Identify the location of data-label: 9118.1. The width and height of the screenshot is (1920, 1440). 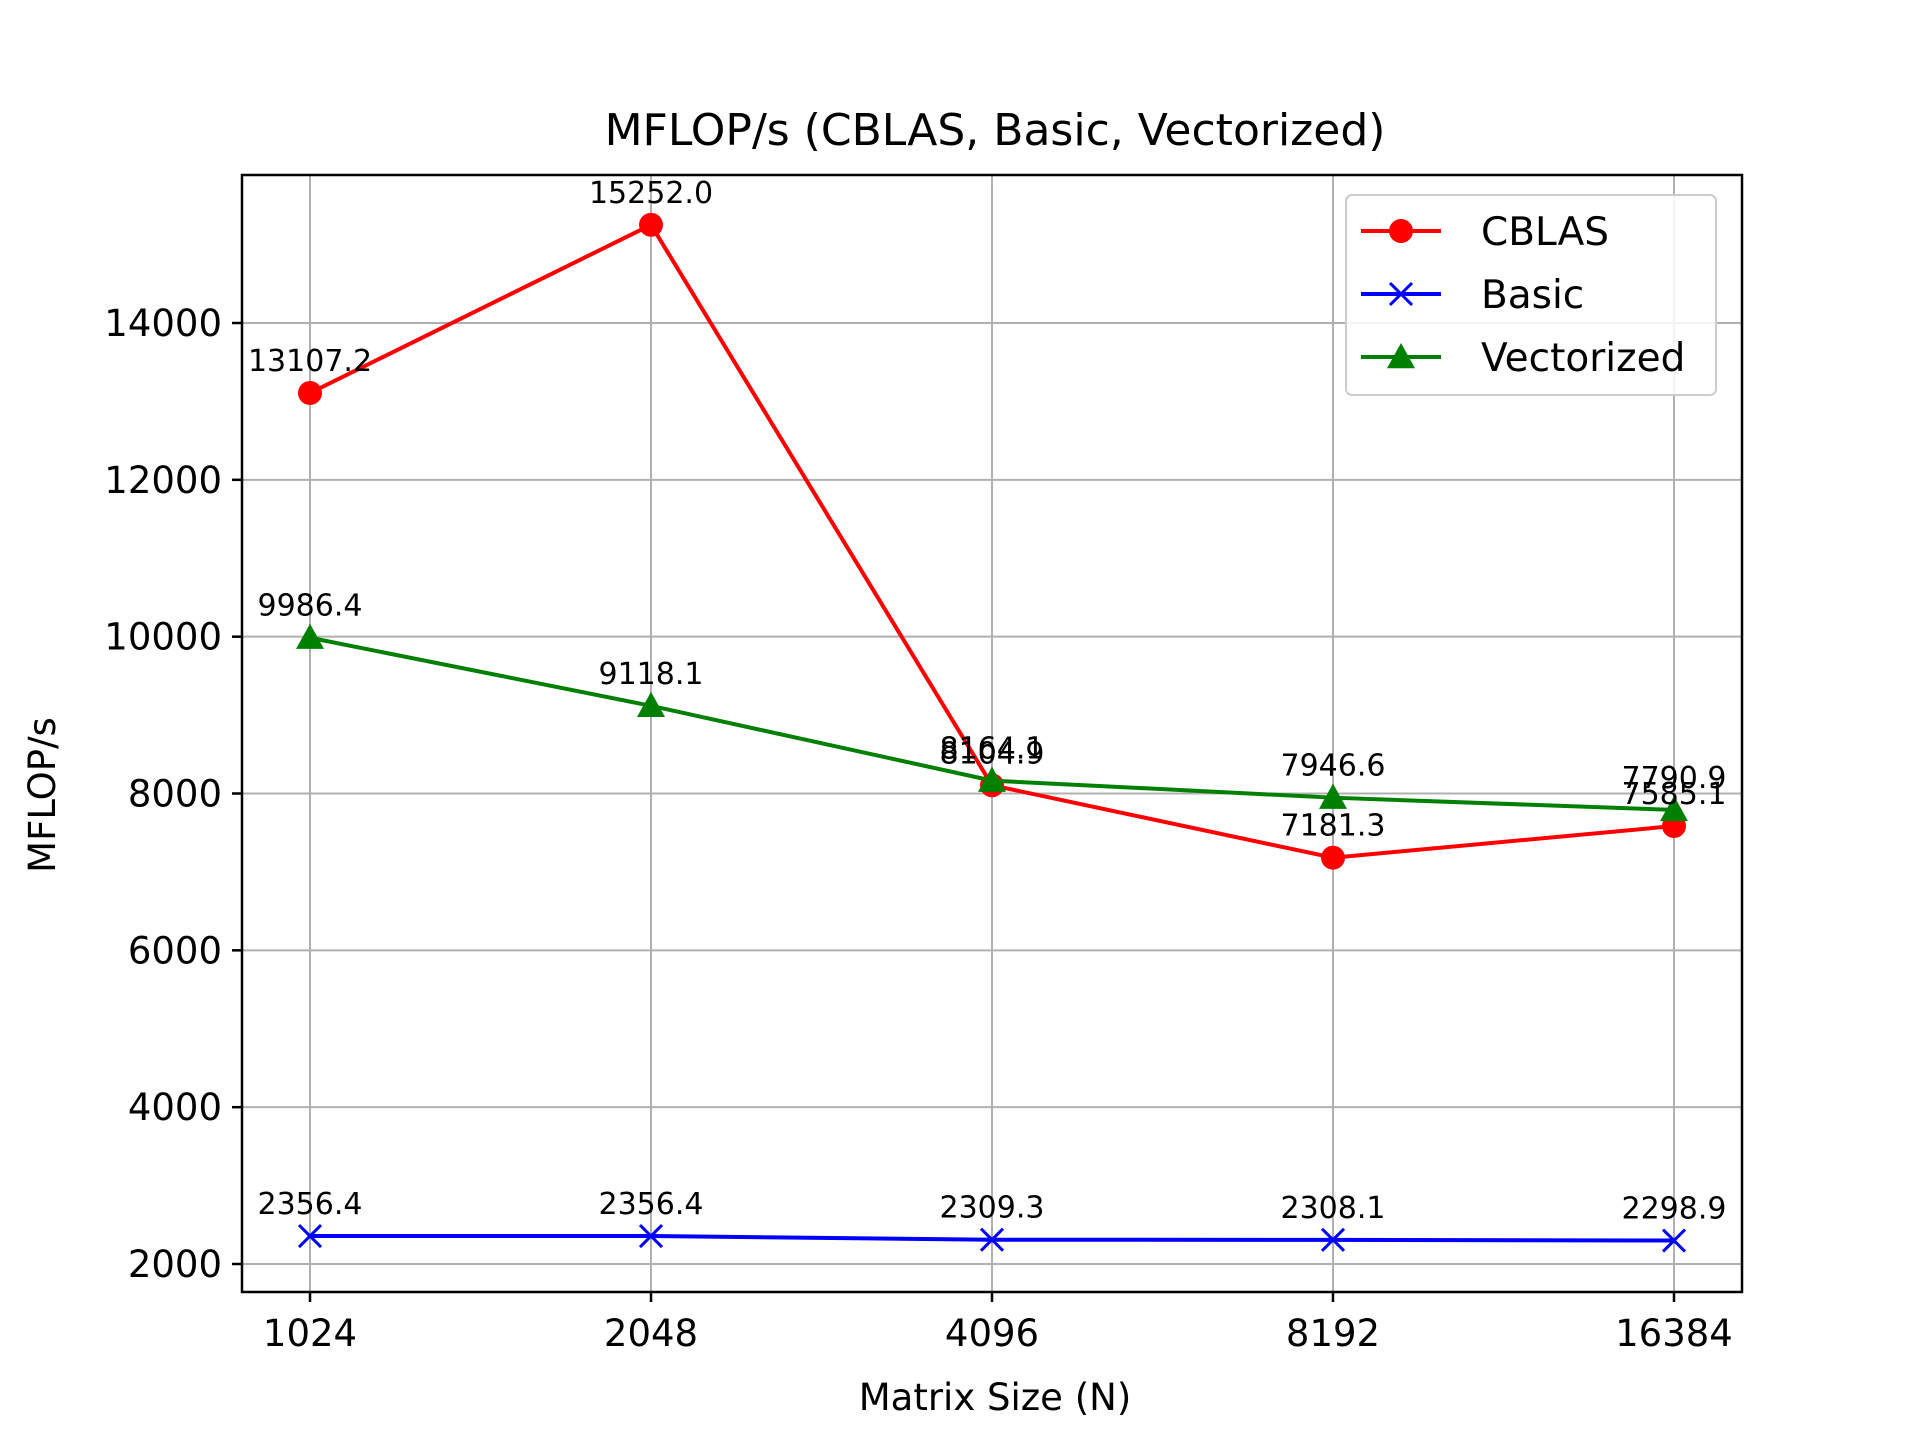
(651, 674).